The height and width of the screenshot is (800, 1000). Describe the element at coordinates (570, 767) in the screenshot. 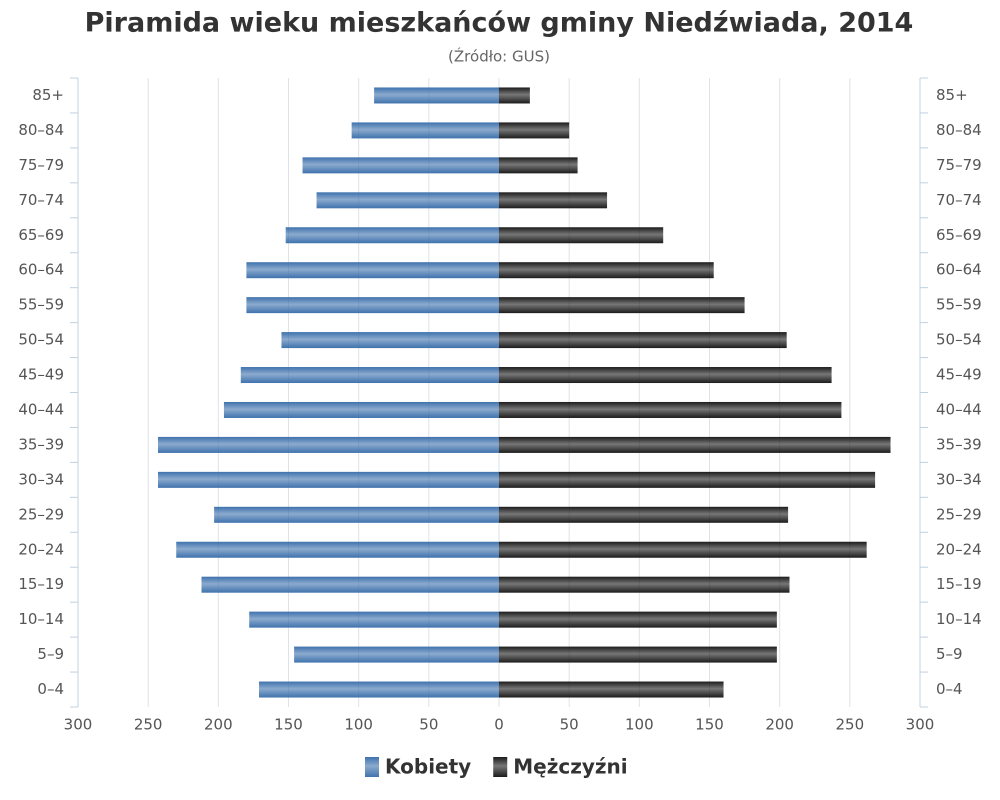

I see `legend-label: Mężczyźni` at that location.